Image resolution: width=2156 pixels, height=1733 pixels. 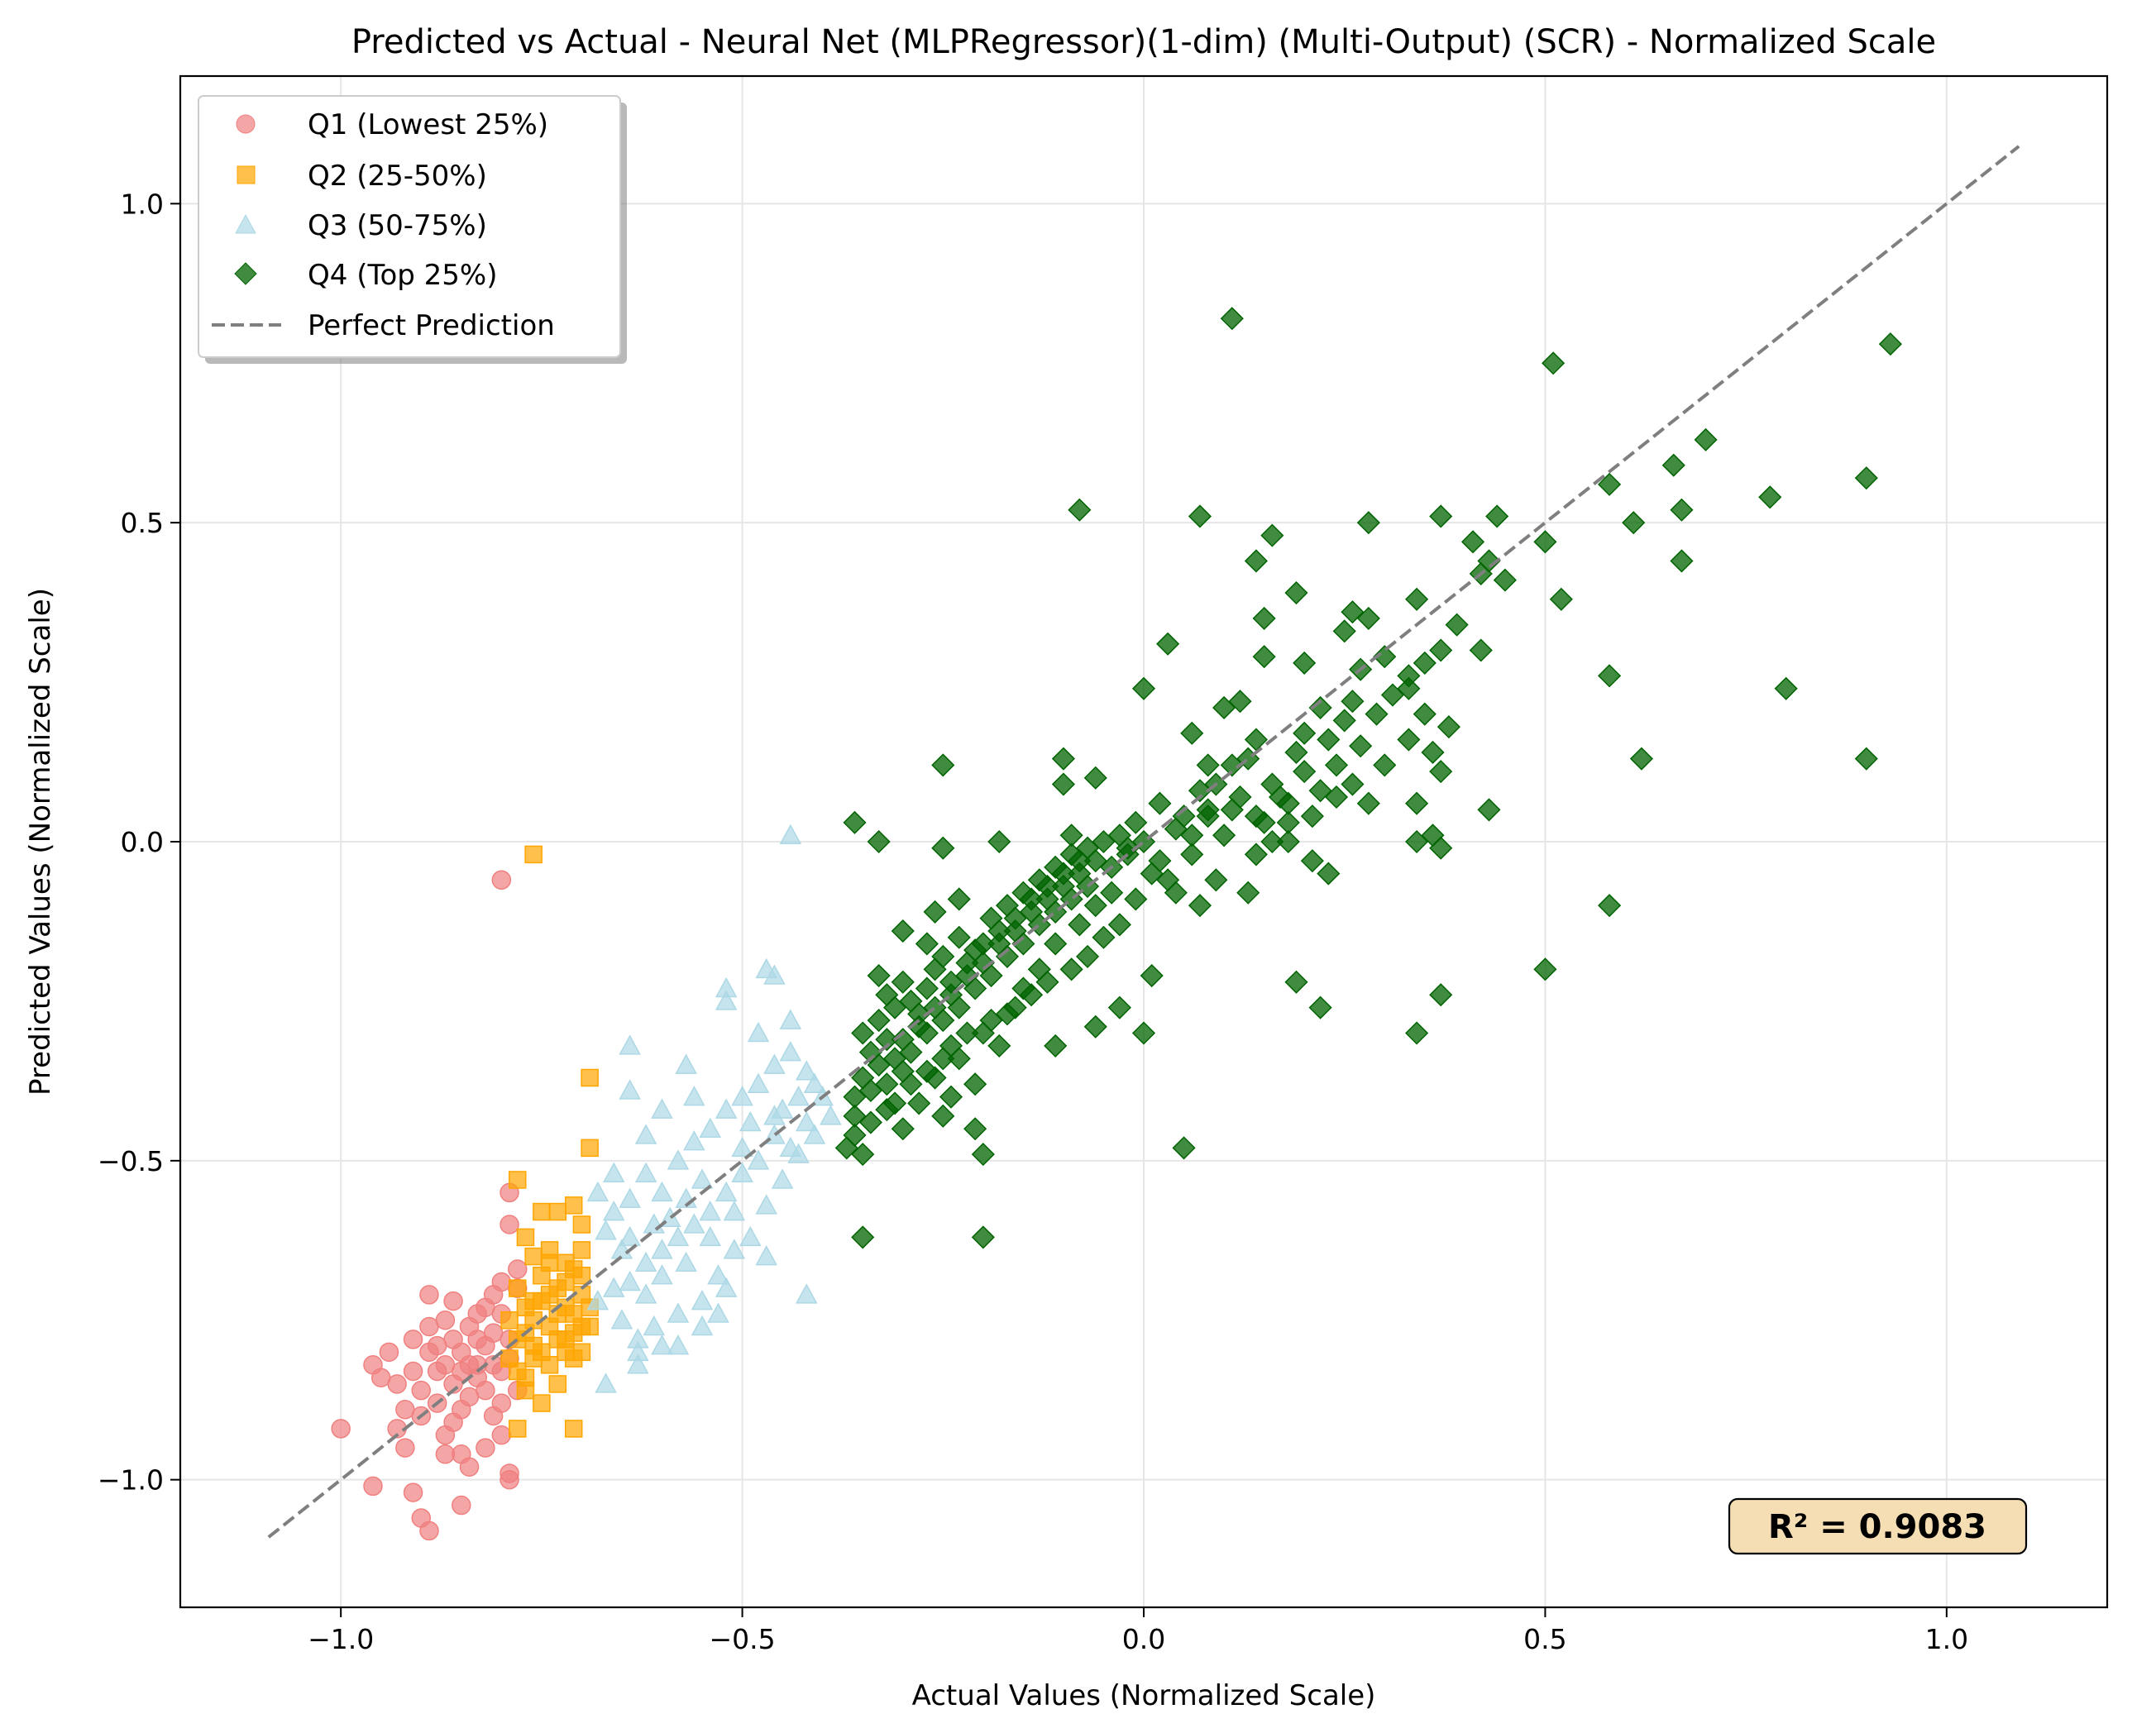 What do you see at coordinates (1878, 1526) in the screenshot?
I see `r2-annotation-box` at bounding box center [1878, 1526].